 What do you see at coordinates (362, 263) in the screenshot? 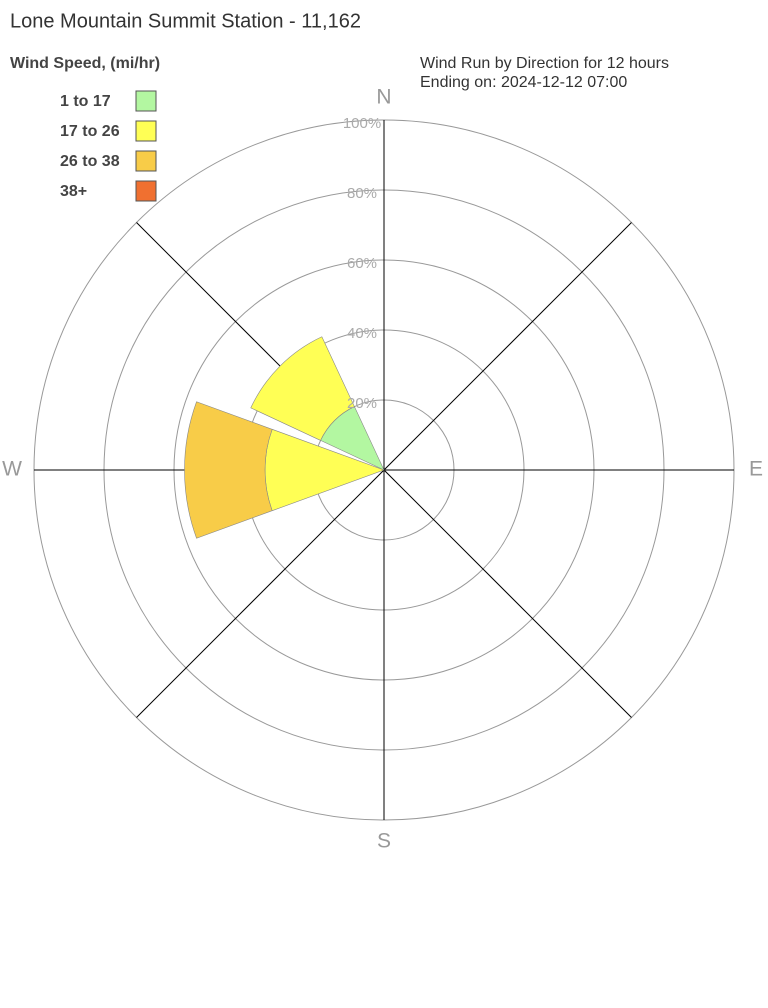
I see `r-tick-label: 60%` at bounding box center [362, 263].